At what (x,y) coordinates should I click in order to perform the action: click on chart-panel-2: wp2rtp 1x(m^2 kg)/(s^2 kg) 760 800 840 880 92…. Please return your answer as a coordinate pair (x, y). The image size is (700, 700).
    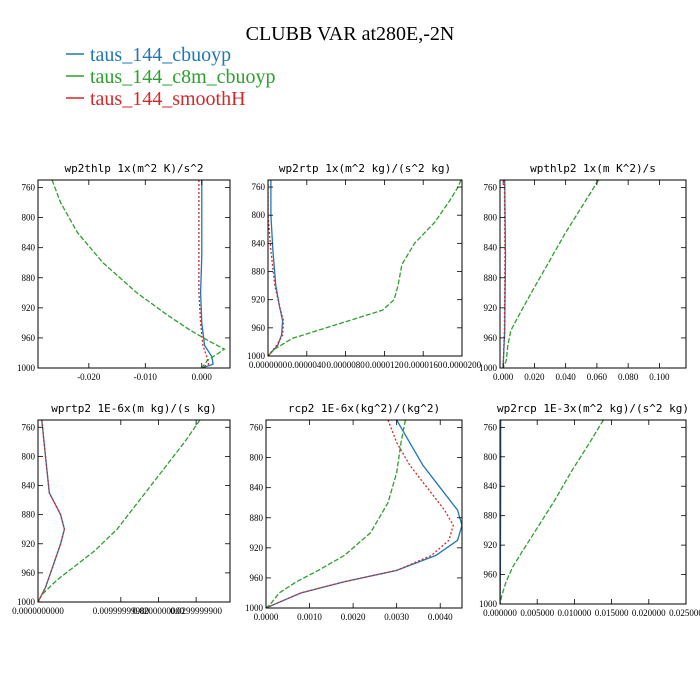
    Looking at the image, I should click on (364, 266).